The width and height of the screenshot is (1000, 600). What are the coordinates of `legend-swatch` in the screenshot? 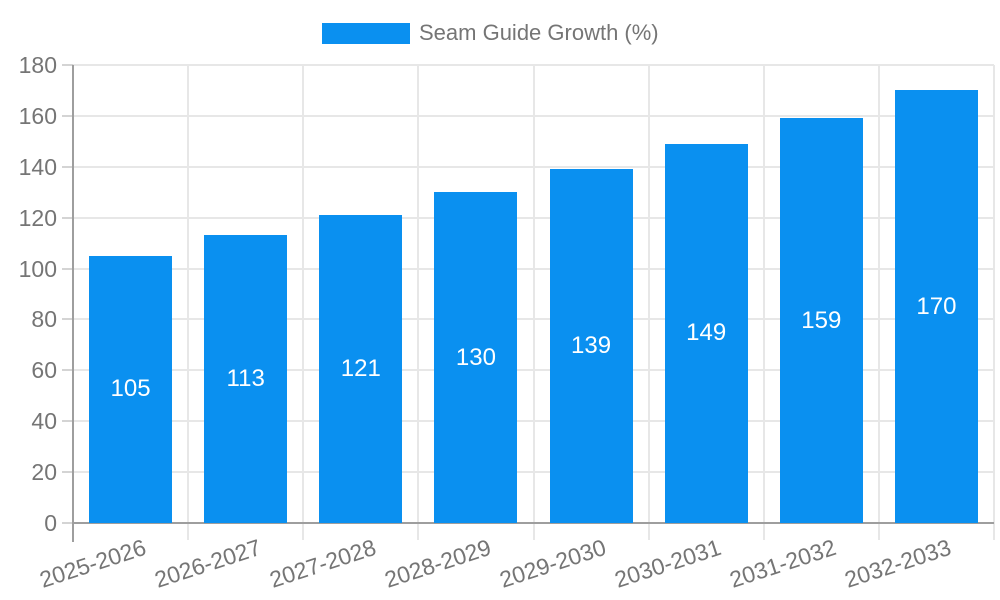 It's located at (366, 33).